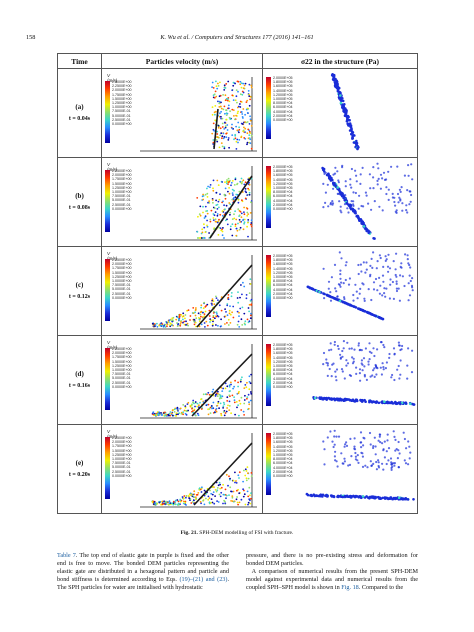  What do you see at coordinates (79, 208) in the screenshot?
I see `row-time: t = 0.08s` at bounding box center [79, 208].